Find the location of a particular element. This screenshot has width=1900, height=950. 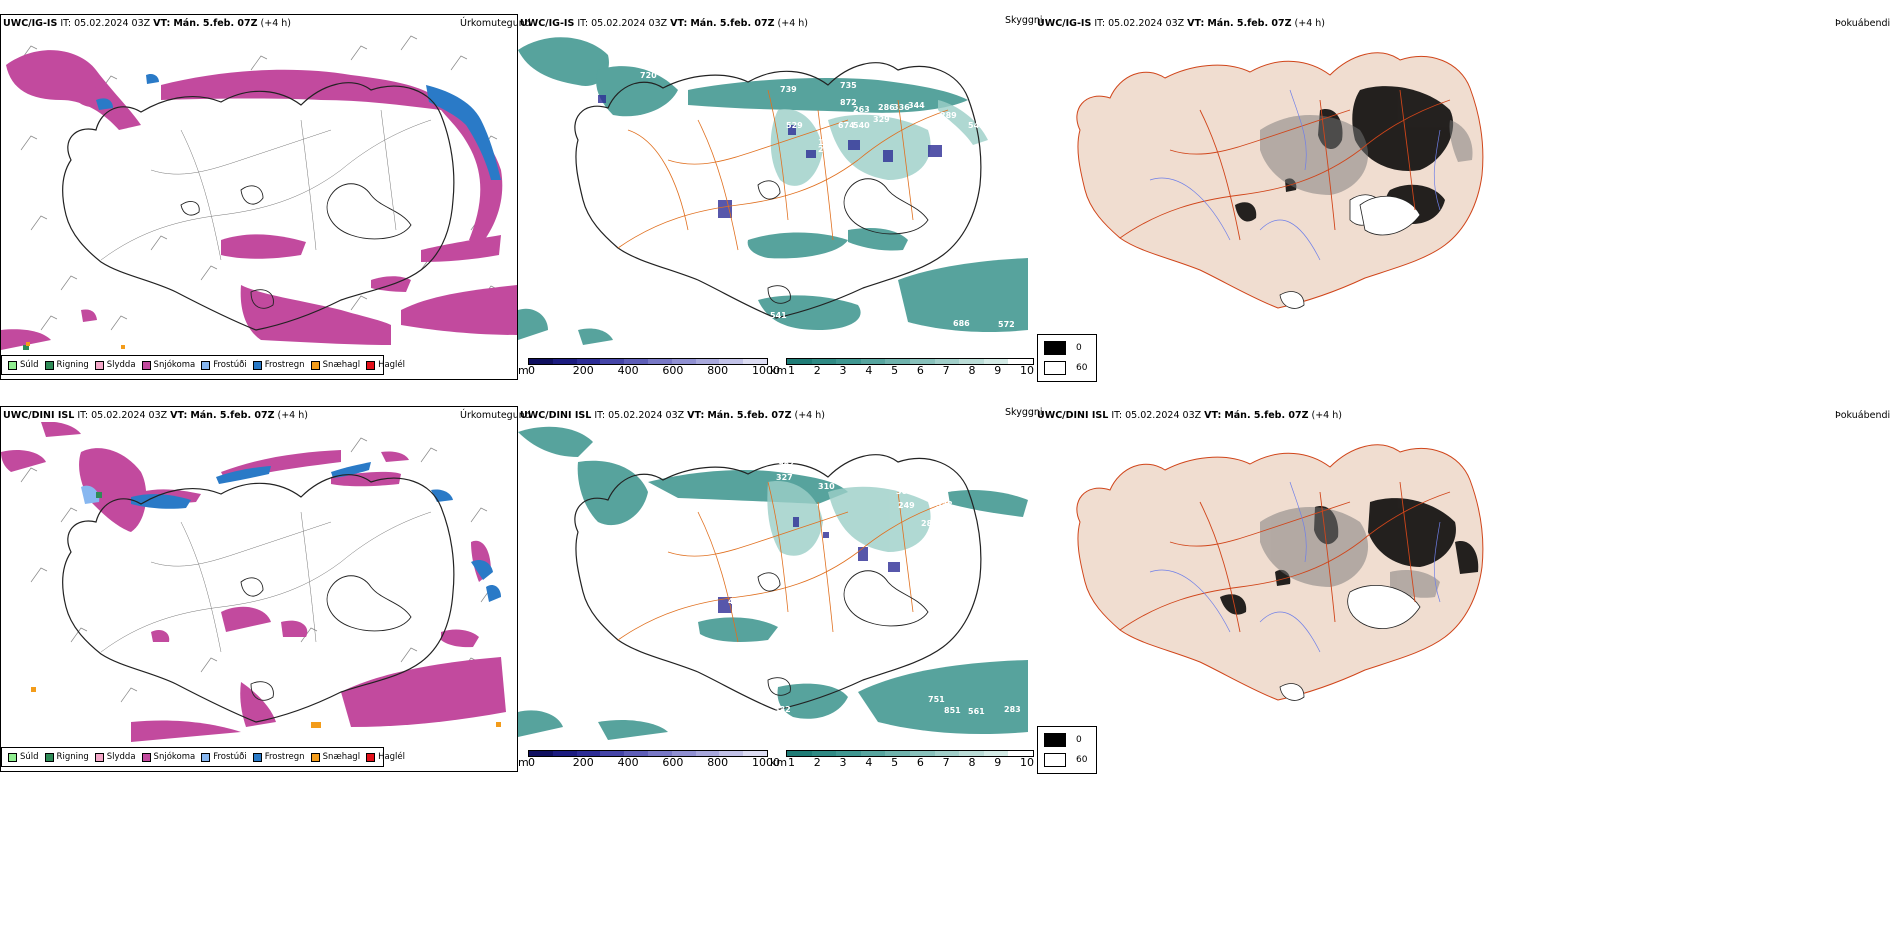

colorbar-tick-label: 600 is located at coordinates (673, 762).